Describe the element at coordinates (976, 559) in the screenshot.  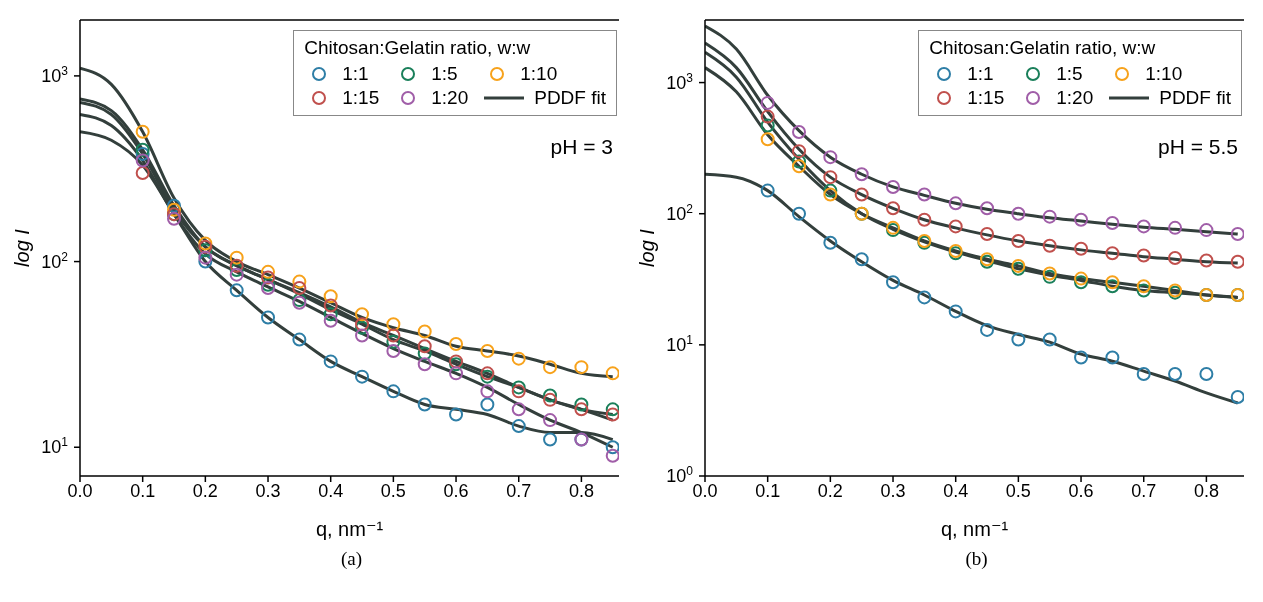
I see `text: (b)` at that location.